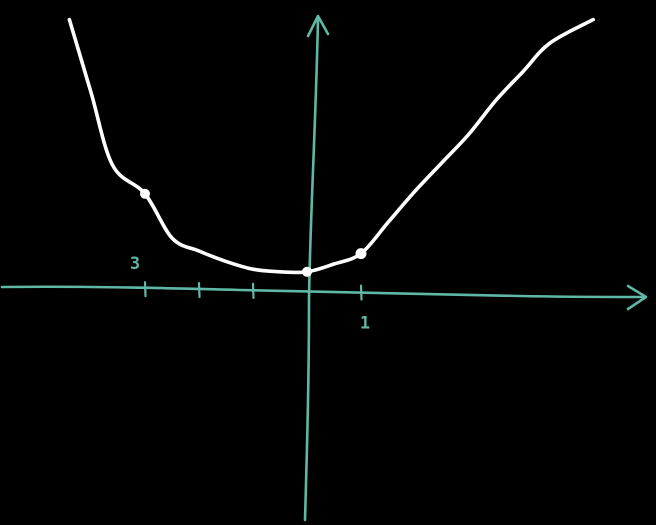  I want to click on x-tick--1, so click(253, 291).